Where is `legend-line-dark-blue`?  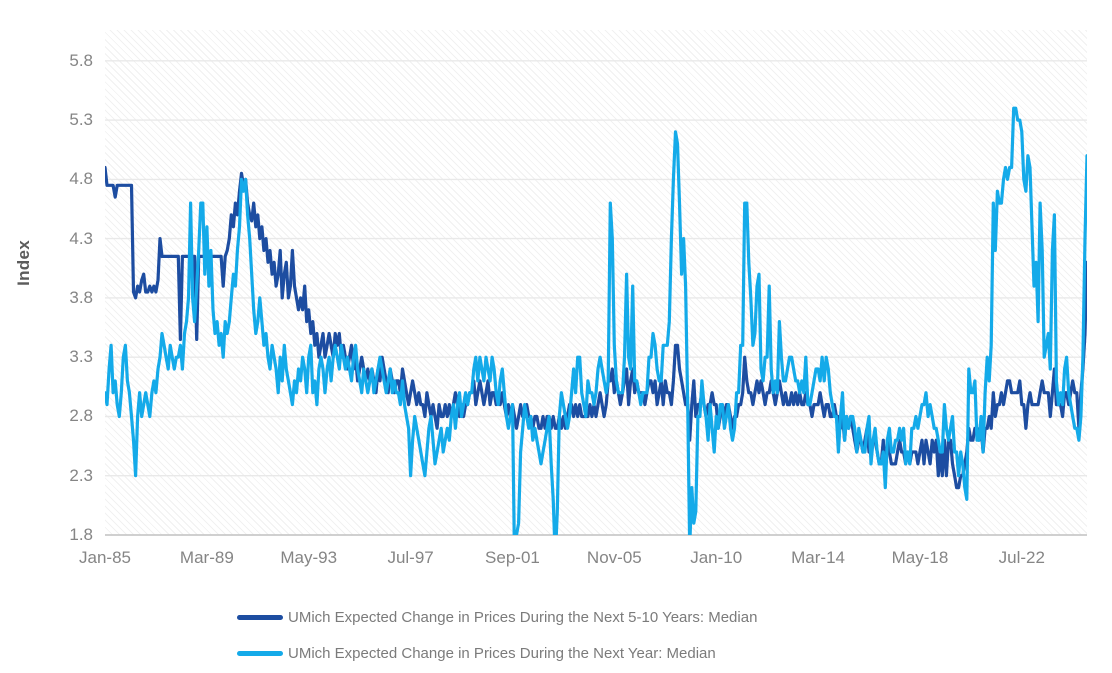
legend-line-dark-blue is located at coordinates (260, 617).